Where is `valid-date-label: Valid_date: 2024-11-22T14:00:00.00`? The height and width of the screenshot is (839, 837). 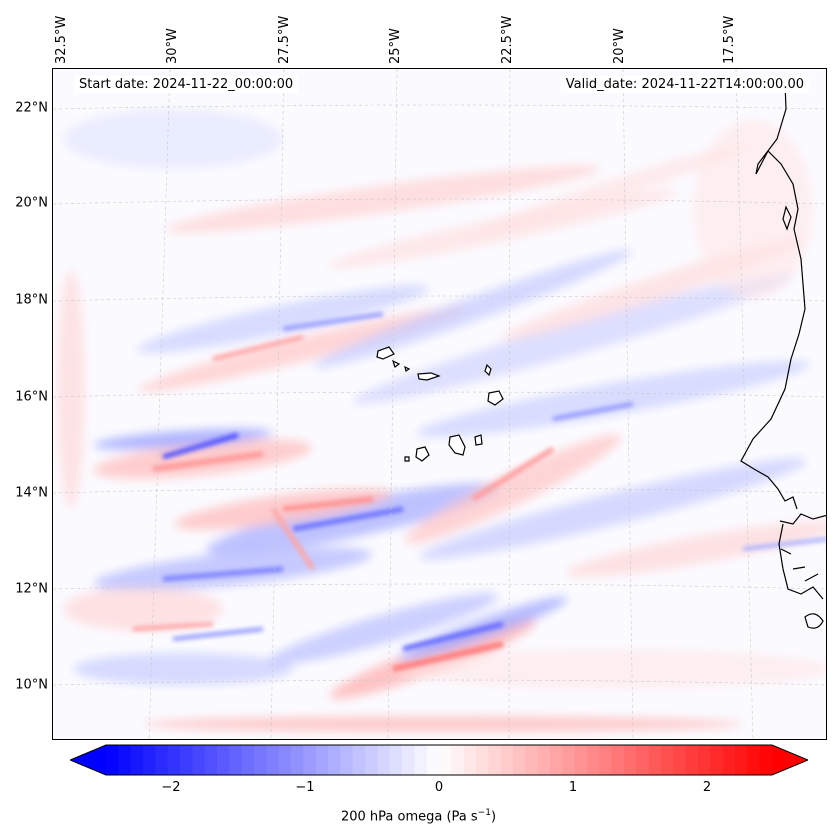 valid-date-label: Valid_date: 2024-11-22T14:00:00.00 is located at coordinates (684, 84).